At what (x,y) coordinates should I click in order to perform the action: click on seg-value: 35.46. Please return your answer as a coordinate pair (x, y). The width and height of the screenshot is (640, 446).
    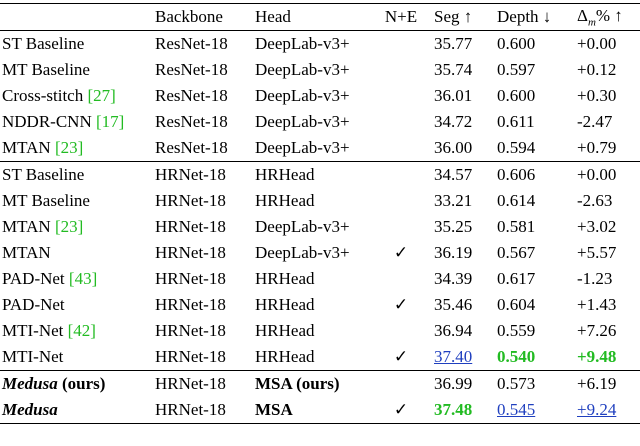
    Looking at the image, I should click on (453, 304).